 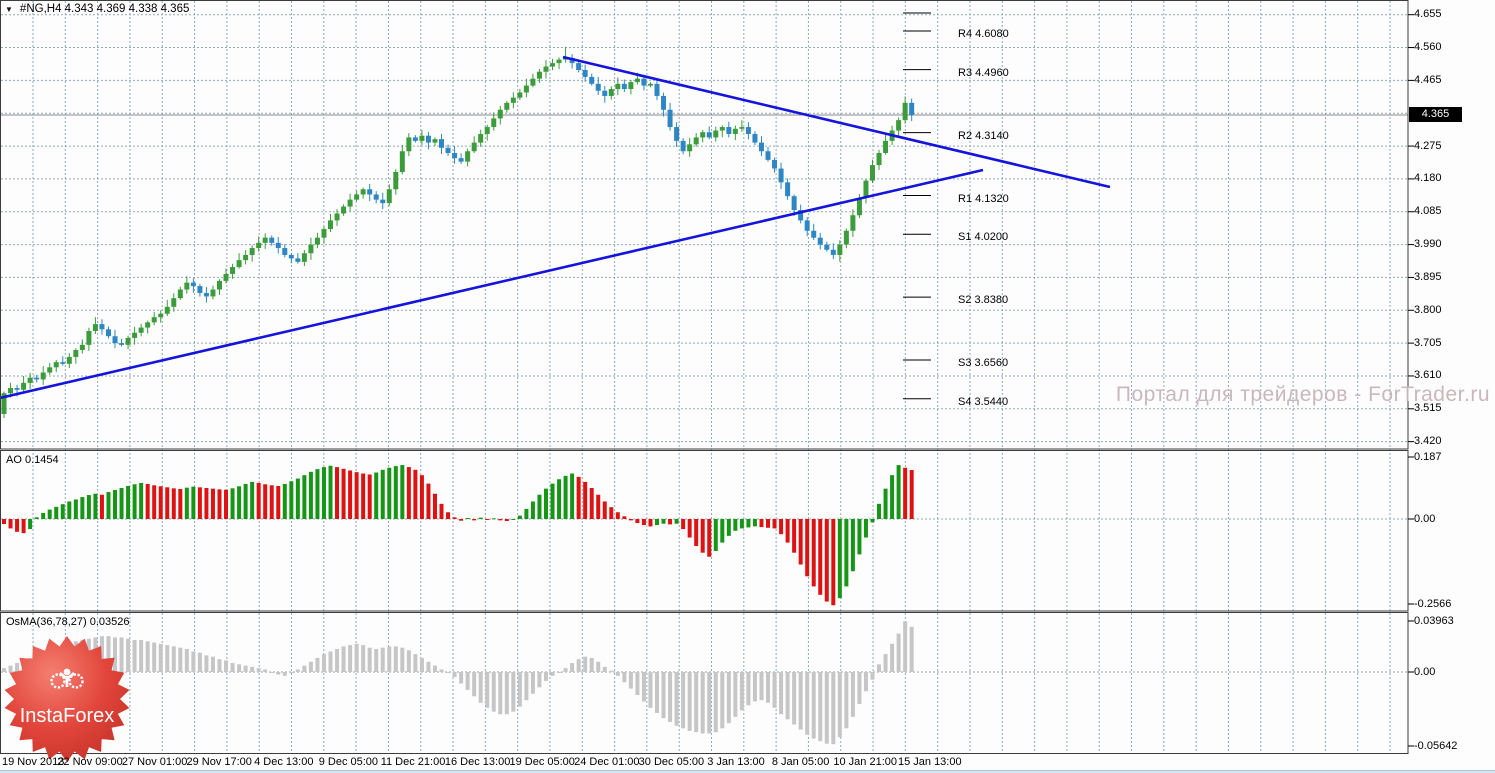 I want to click on price-axis-label: 3.800, so click(x=1428, y=309).